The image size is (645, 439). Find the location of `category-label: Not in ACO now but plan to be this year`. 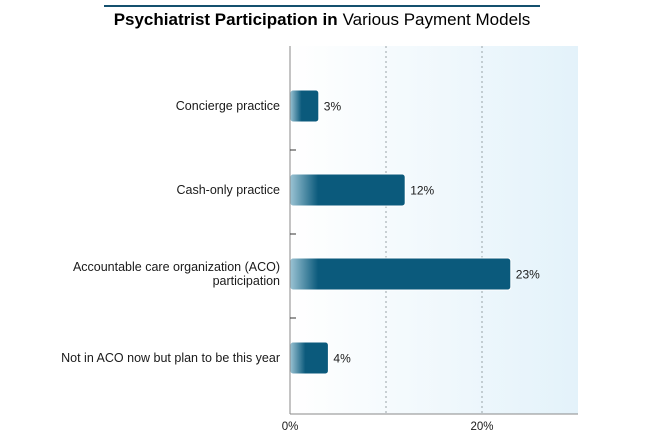

category-label: Not in ACO now but plan to be this year is located at coordinates (170, 358).